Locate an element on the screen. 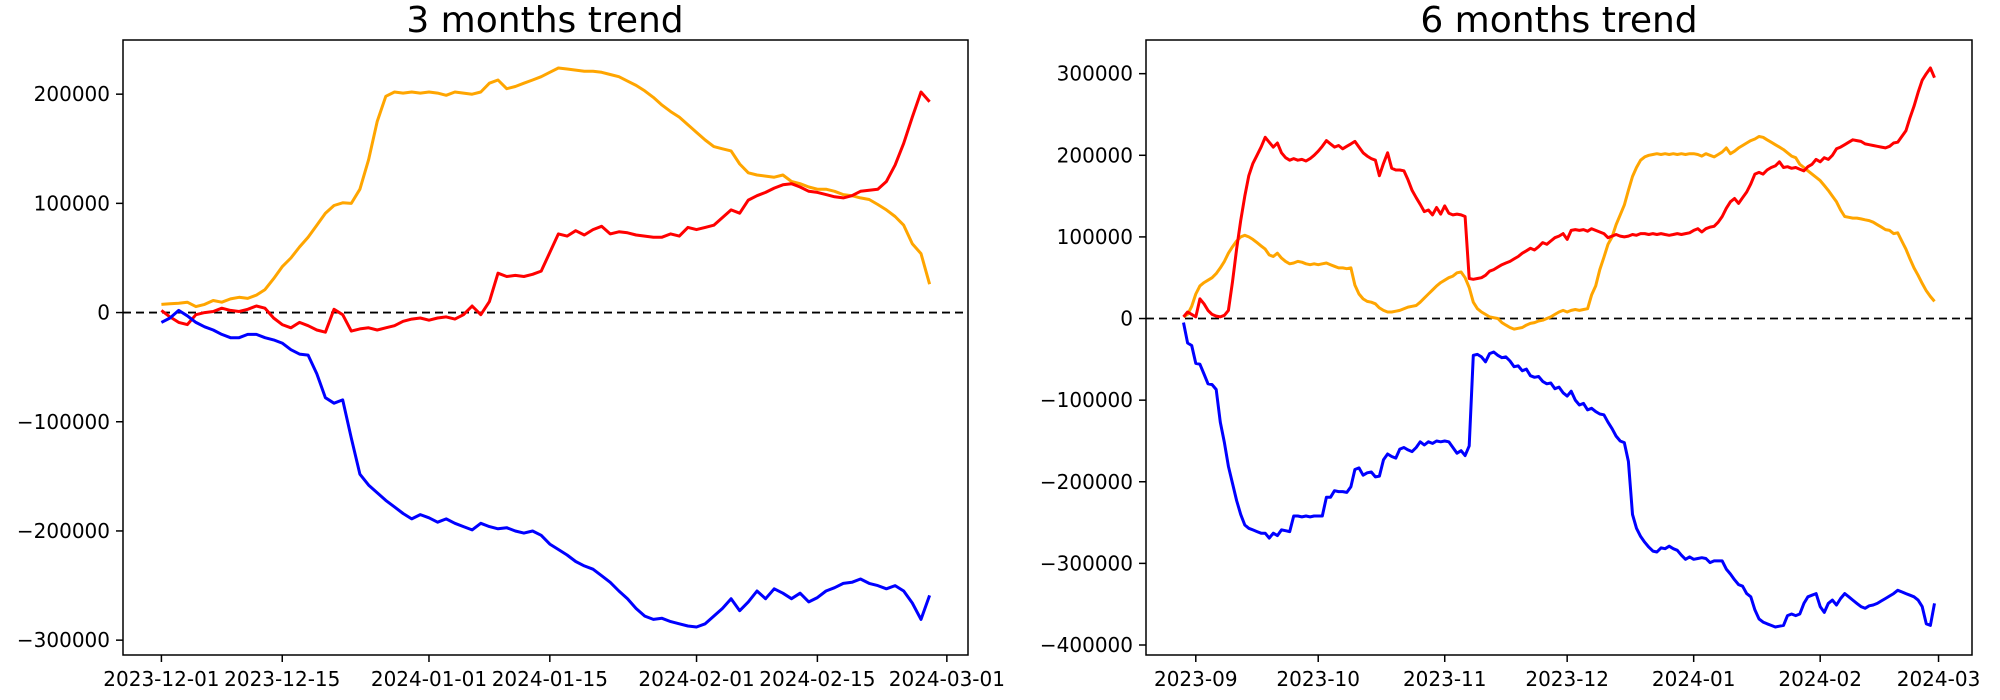 The width and height of the screenshot is (2000, 700). x-tick-label: 2024-03 is located at coordinates (1939, 679).